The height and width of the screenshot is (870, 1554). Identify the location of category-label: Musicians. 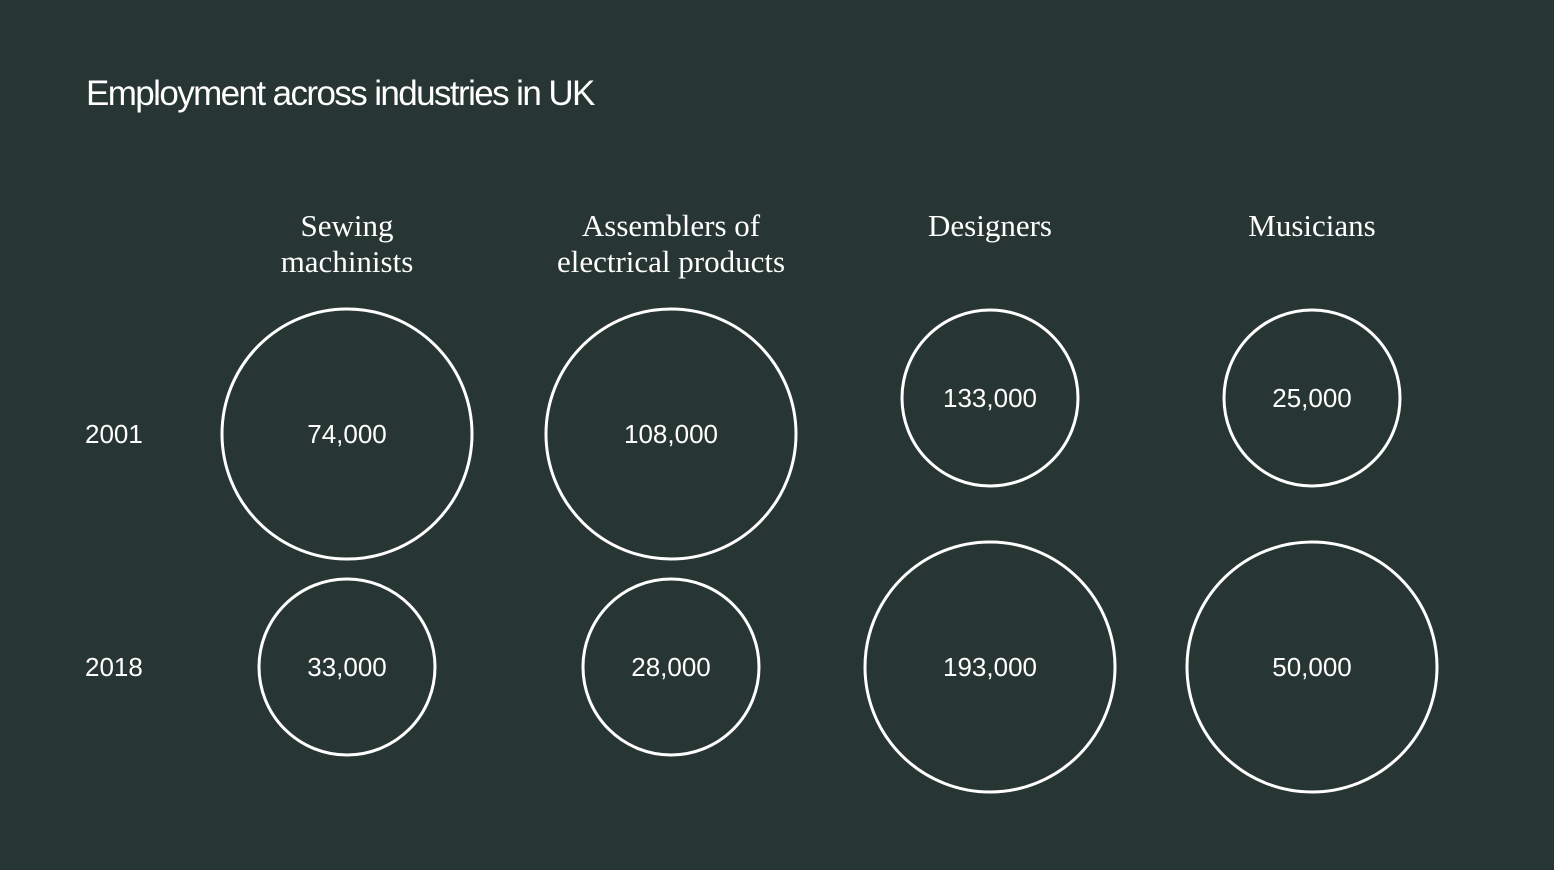
(1311, 225).